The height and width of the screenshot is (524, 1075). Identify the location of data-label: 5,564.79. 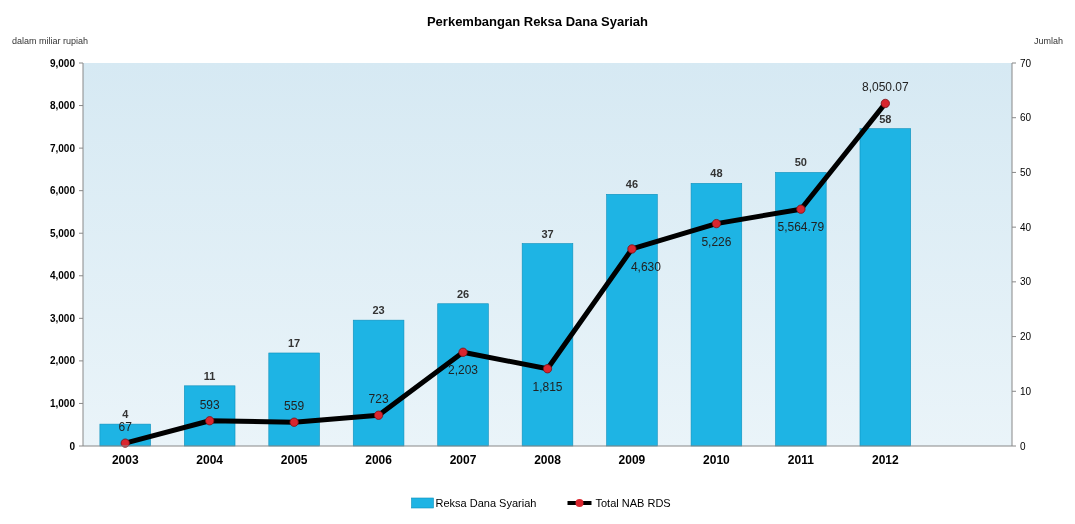
(801, 227).